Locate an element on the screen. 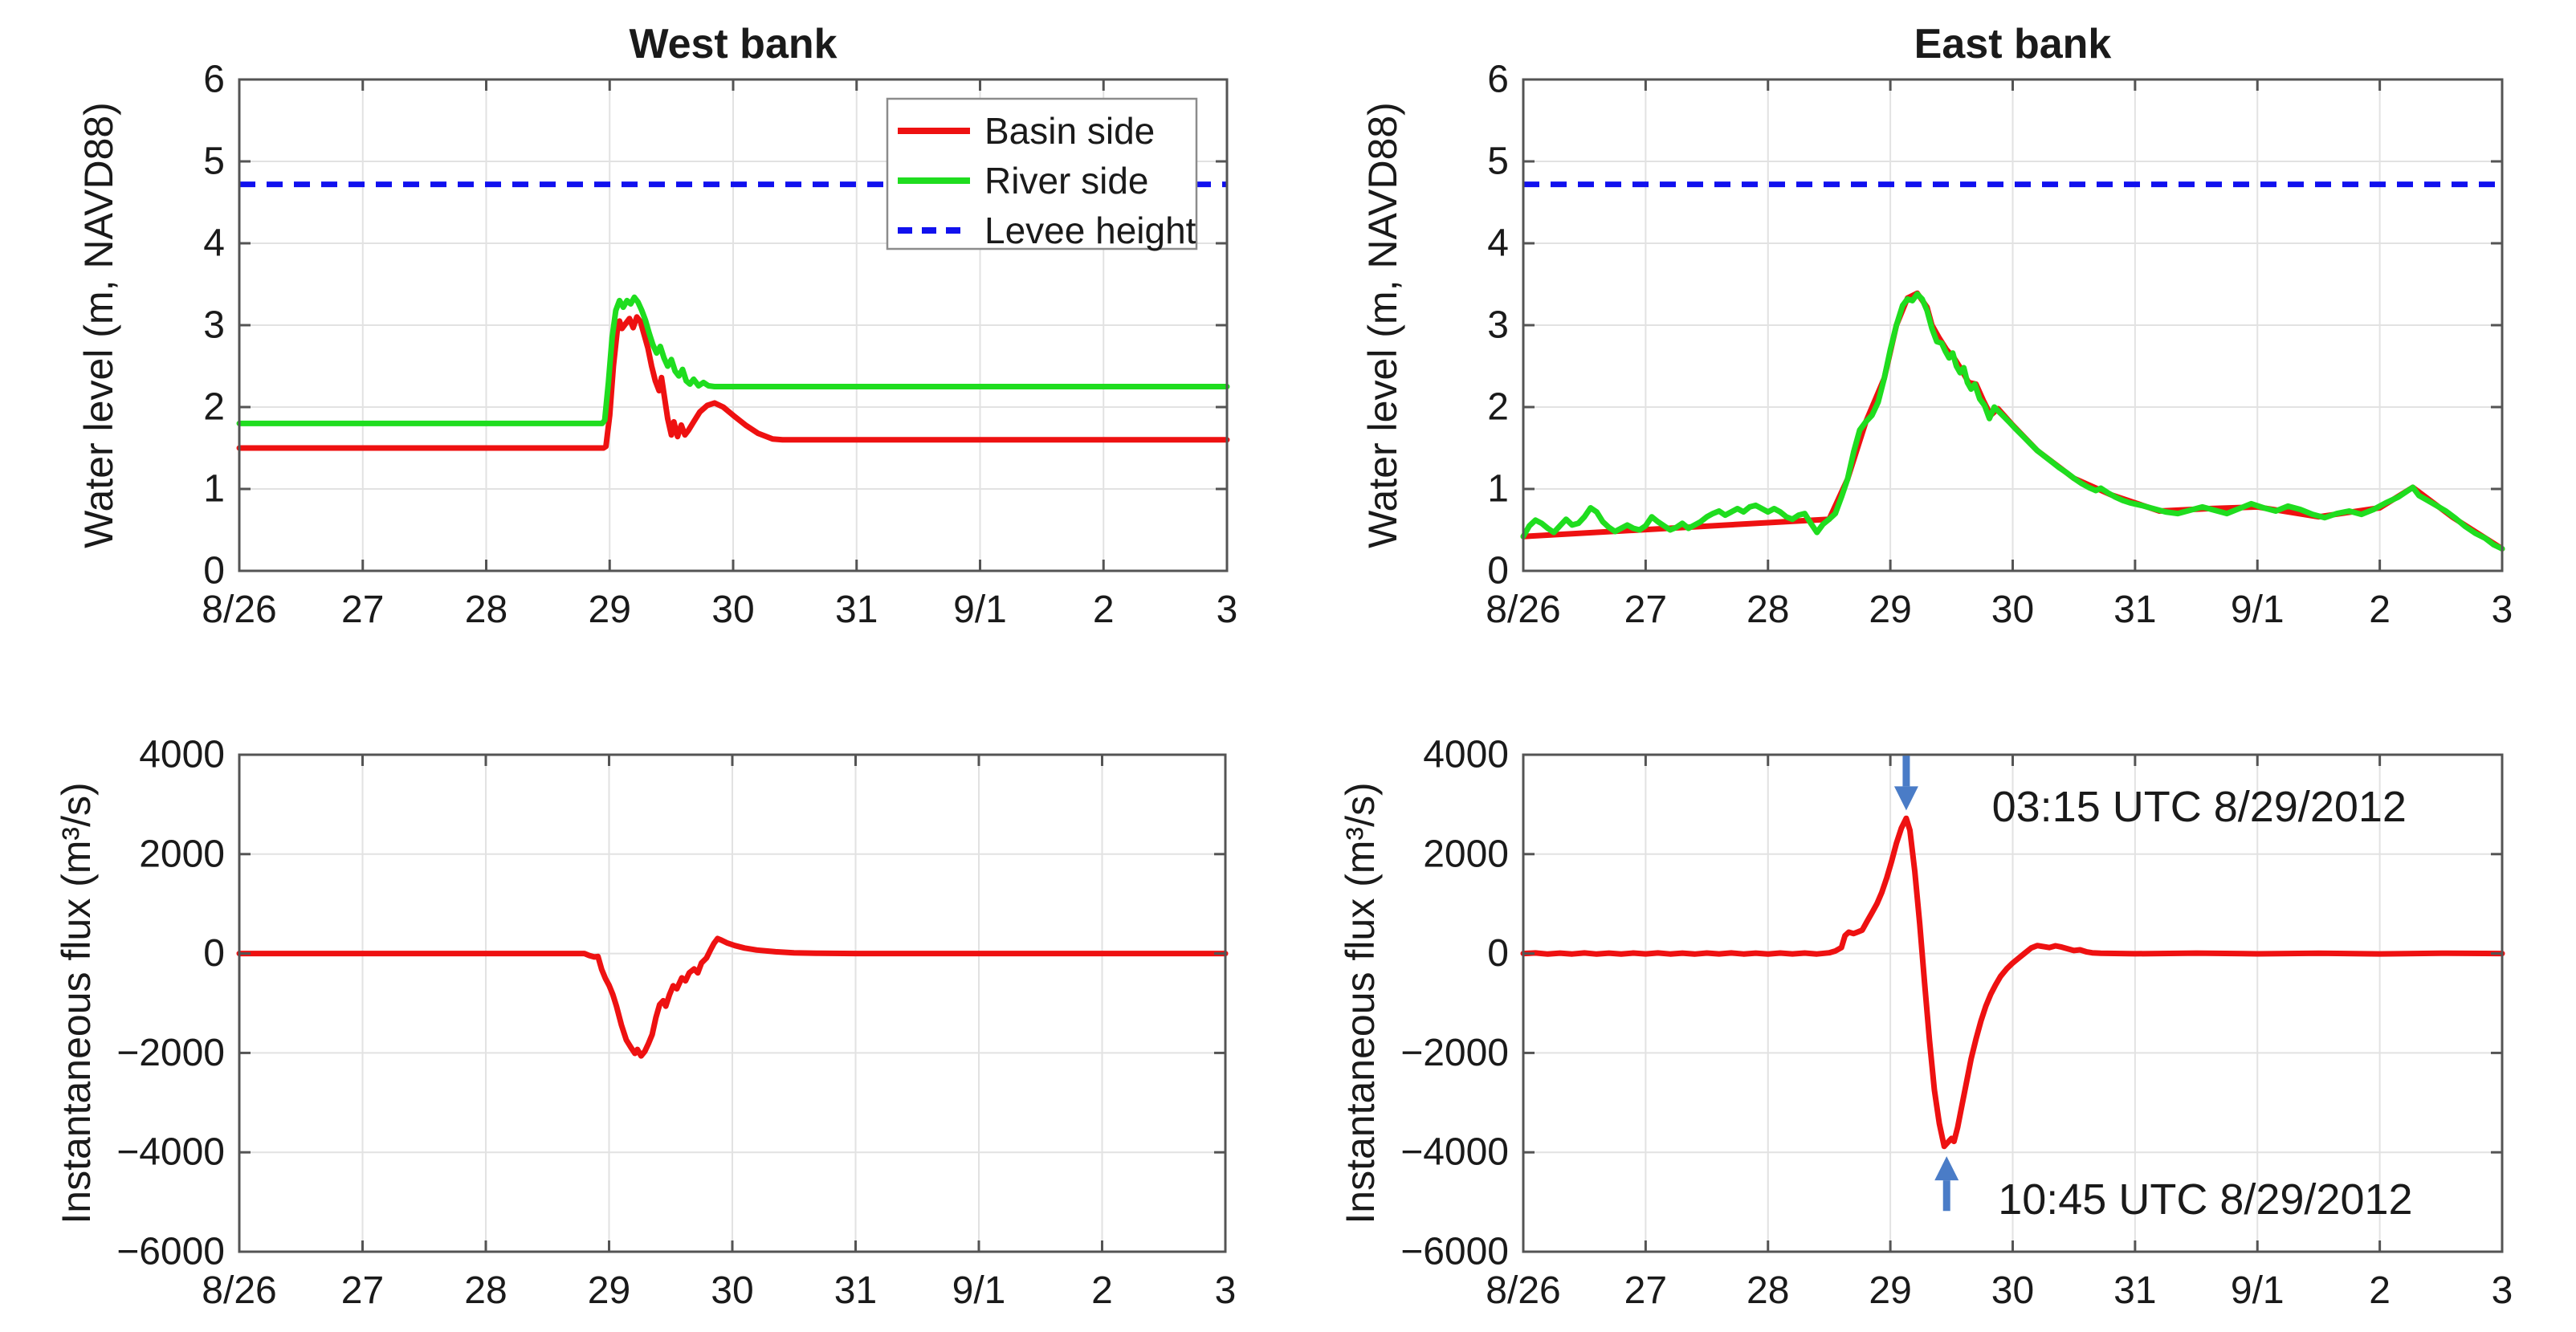 The height and width of the screenshot is (1332, 2576). west-water-level-ytick-label: 4 is located at coordinates (214, 243).